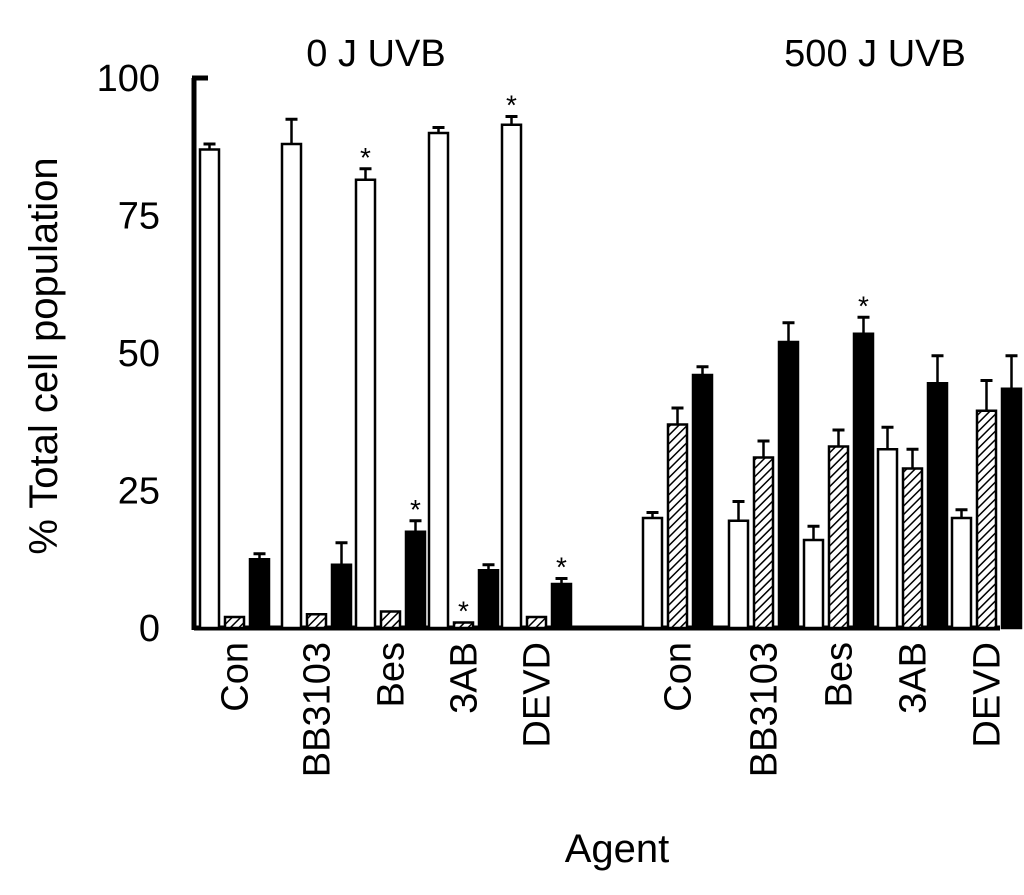 This screenshot has width=1024, height=895. Describe the element at coordinates (875, 54) in the screenshot. I see `group-title-1: 500 J UVB` at that location.